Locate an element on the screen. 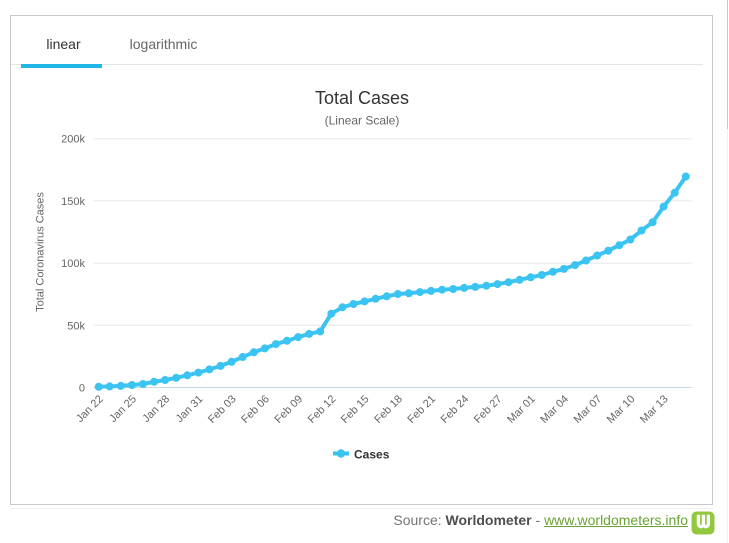 The height and width of the screenshot is (543, 729). svg-text: (Linear Scale) is located at coordinates (362, 121).